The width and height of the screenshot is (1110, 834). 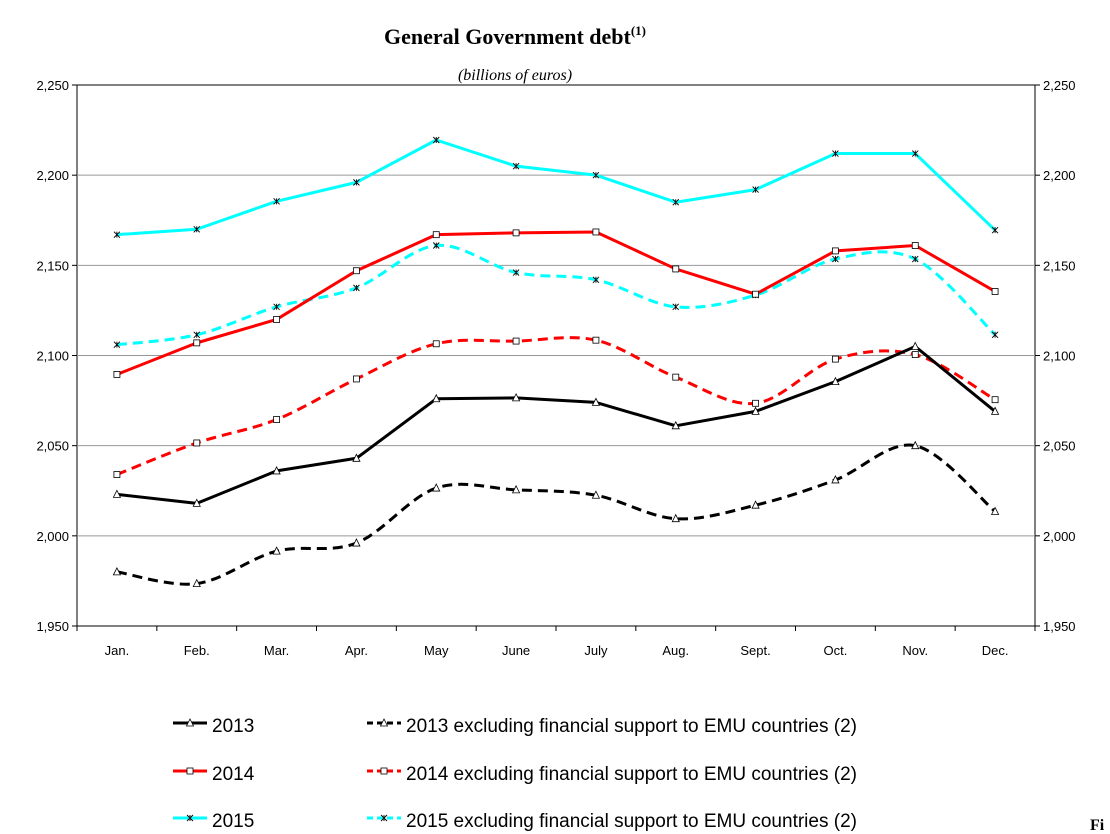 I want to click on chart-title-superscript: (1), so click(x=638, y=30).